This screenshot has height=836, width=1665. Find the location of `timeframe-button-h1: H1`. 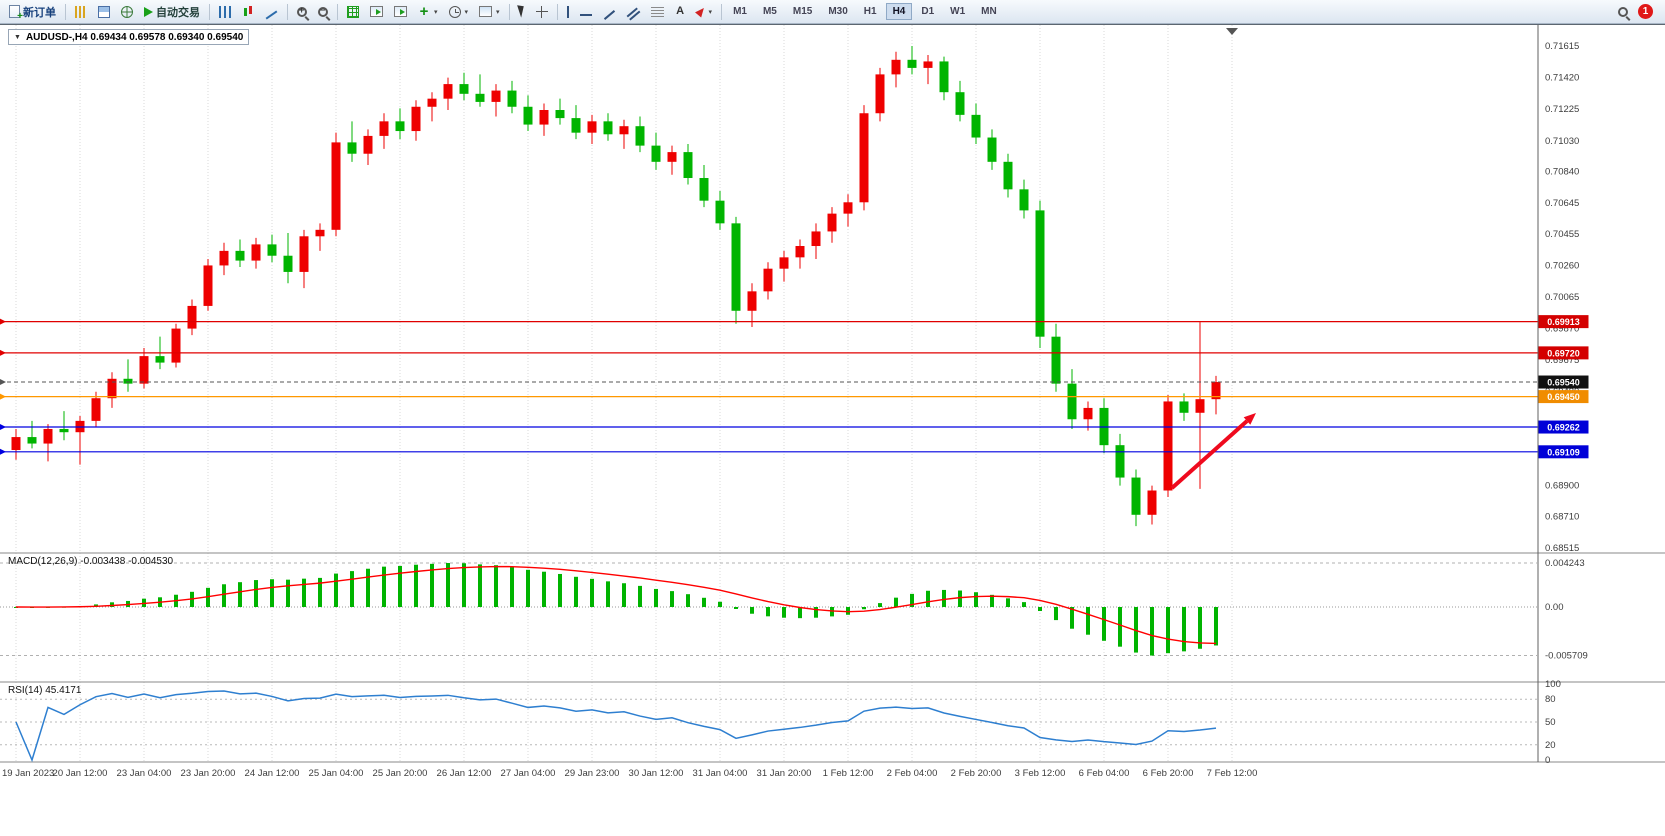

timeframe-button-h1: H1 is located at coordinates (870, 11).